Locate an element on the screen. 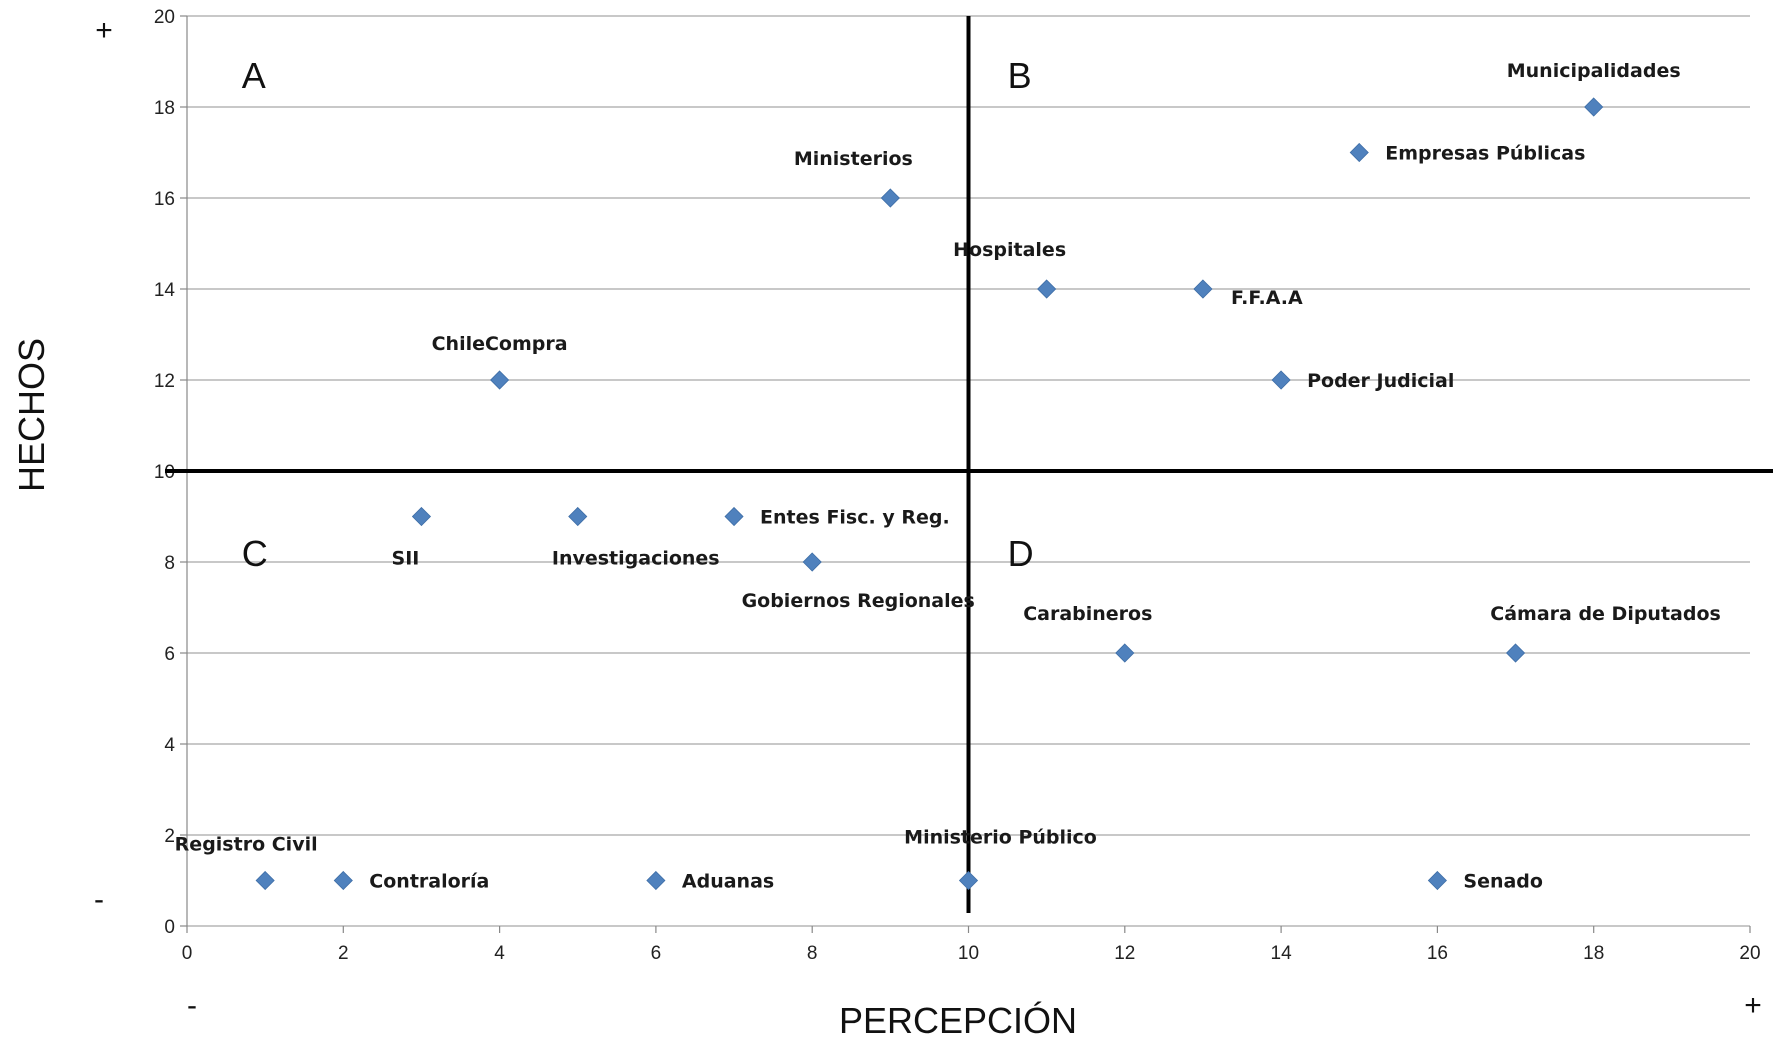 This screenshot has height=1044, width=1773. quadrant-label-b: B is located at coordinates (1020, 75).